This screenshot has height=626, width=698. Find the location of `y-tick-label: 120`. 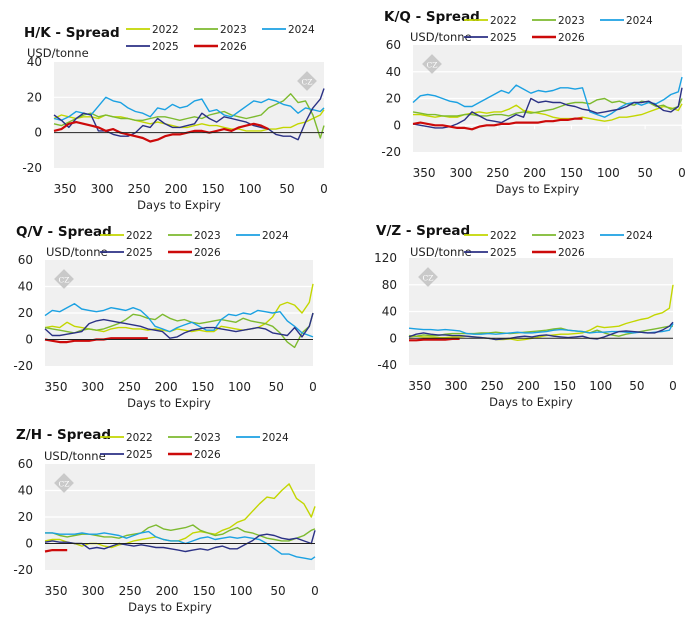

y-tick-label: 120 is located at coordinates (385, 258).